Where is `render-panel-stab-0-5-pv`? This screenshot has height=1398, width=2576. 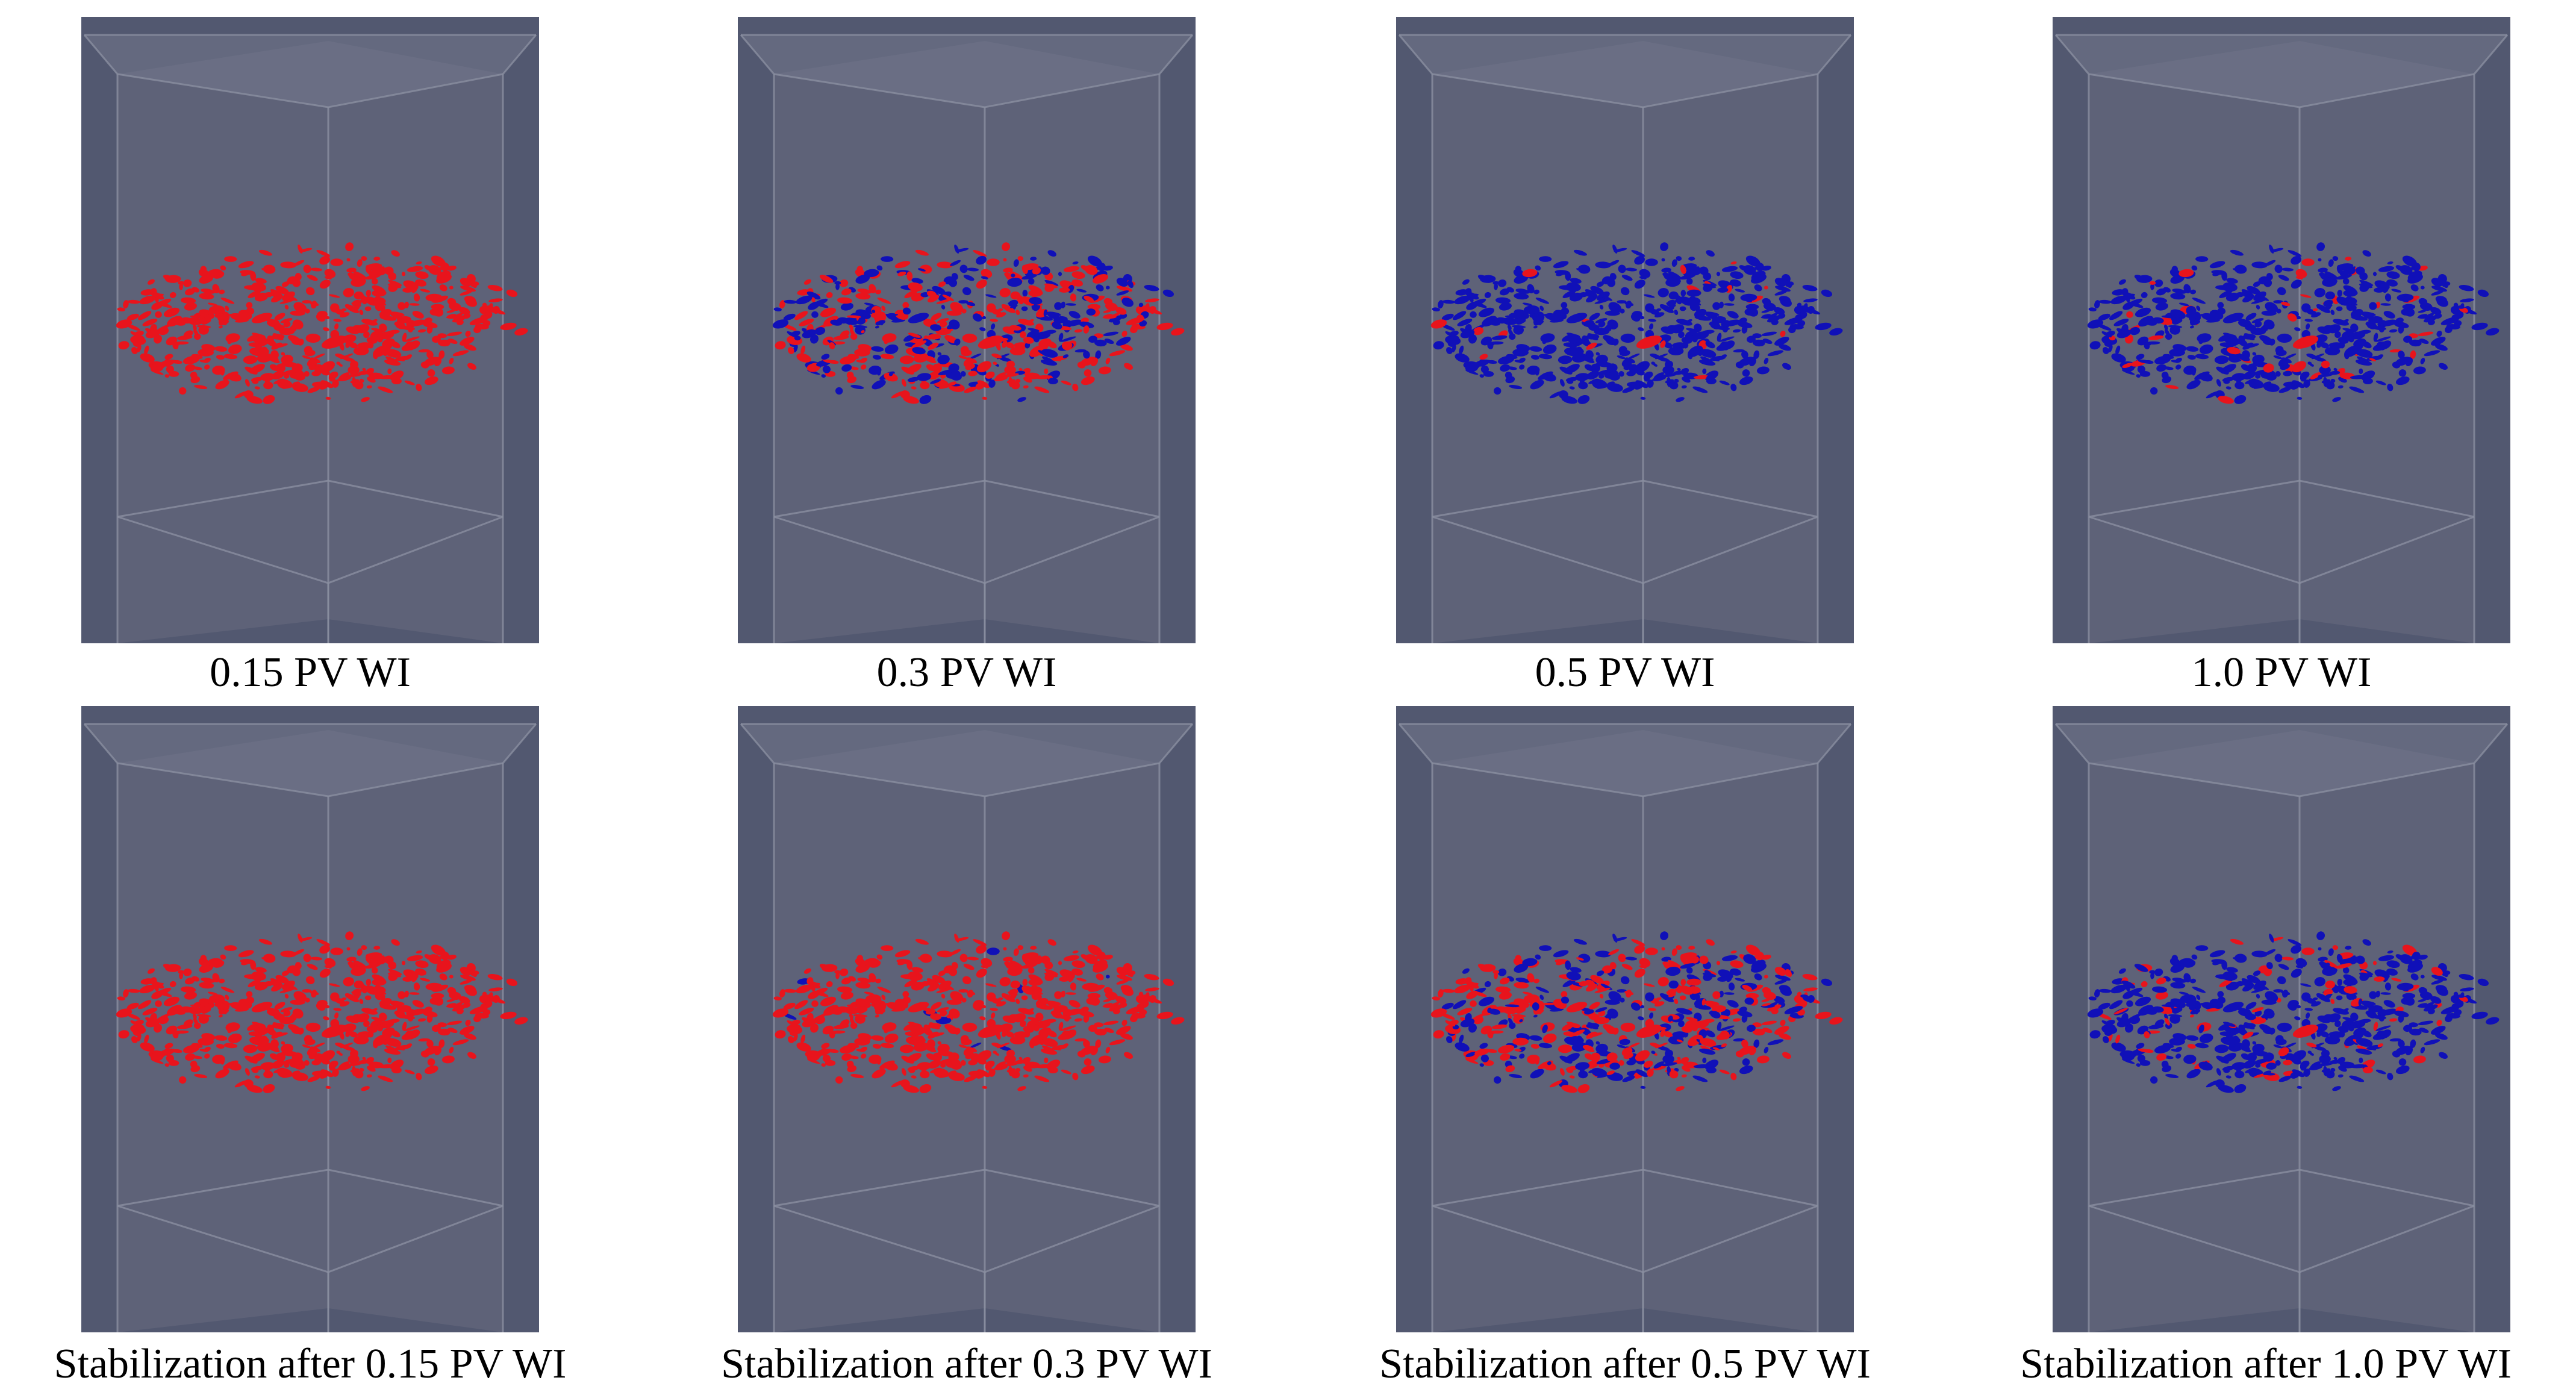
render-panel-stab-0-5-pv is located at coordinates (1625, 1019).